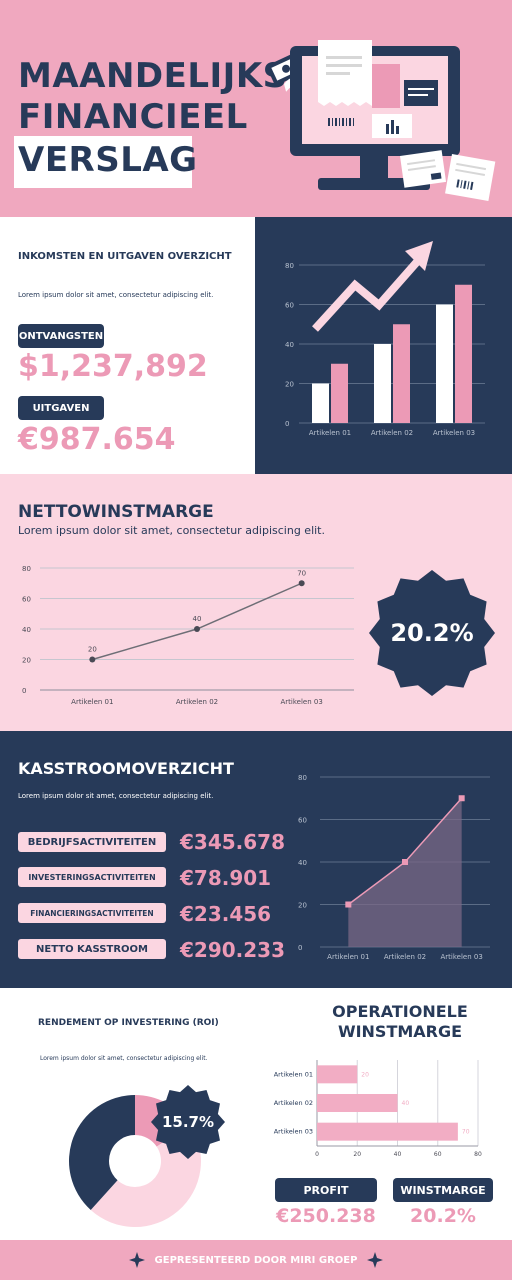 This screenshot has height=1280, width=512. I want to click on margin-value: 20.2%, so click(443, 1216).